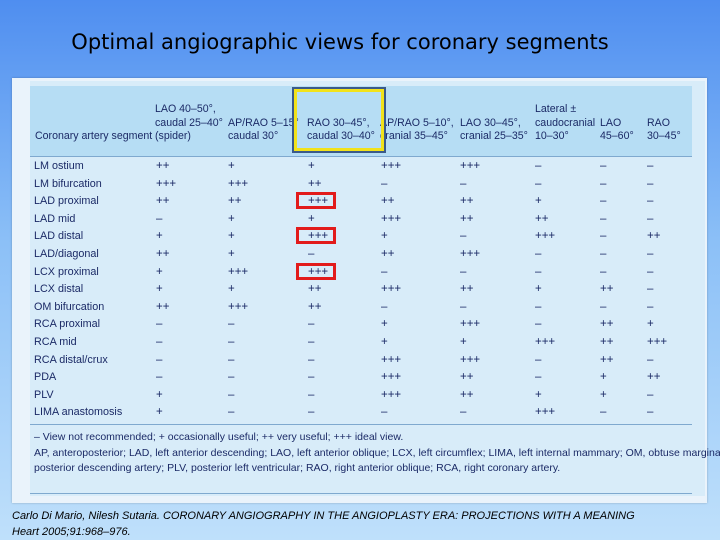 The image size is (720, 540). Describe the element at coordinates (417, 122) in the screenshot. I see `column-header-4-line-1: AP/RAO 5–10°,` at that location.